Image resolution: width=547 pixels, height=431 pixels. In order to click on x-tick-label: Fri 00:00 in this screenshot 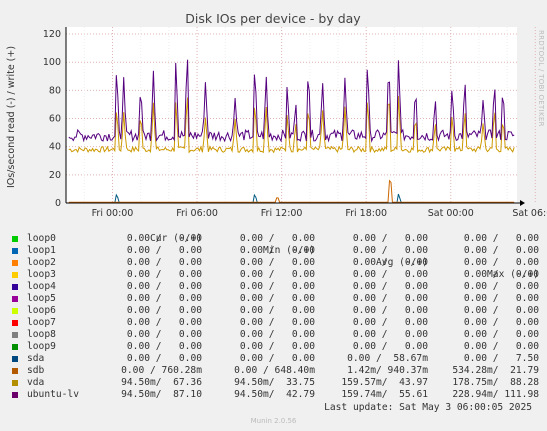, I will do `click(113, 213)`.